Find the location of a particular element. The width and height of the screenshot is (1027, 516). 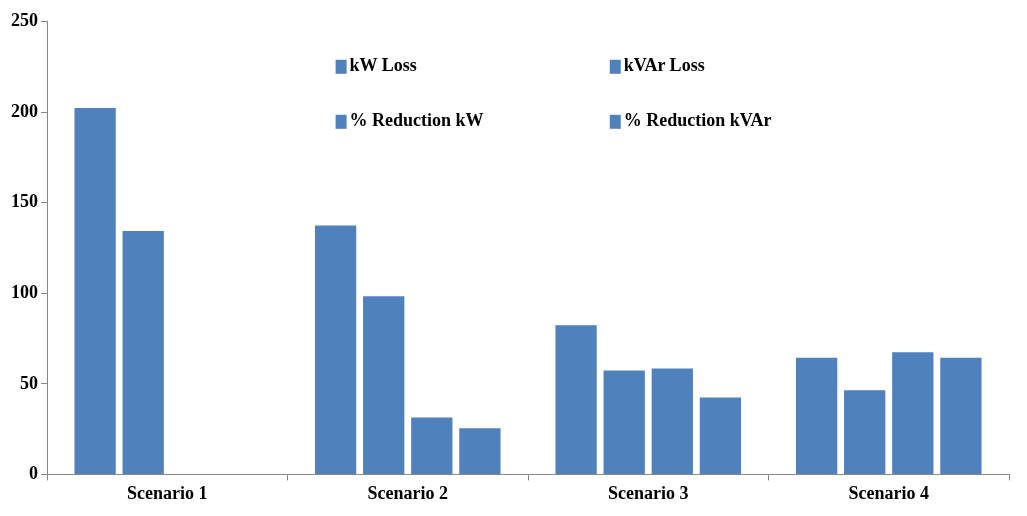

legend-label: kW Loss is located at coordinates (383, 65).